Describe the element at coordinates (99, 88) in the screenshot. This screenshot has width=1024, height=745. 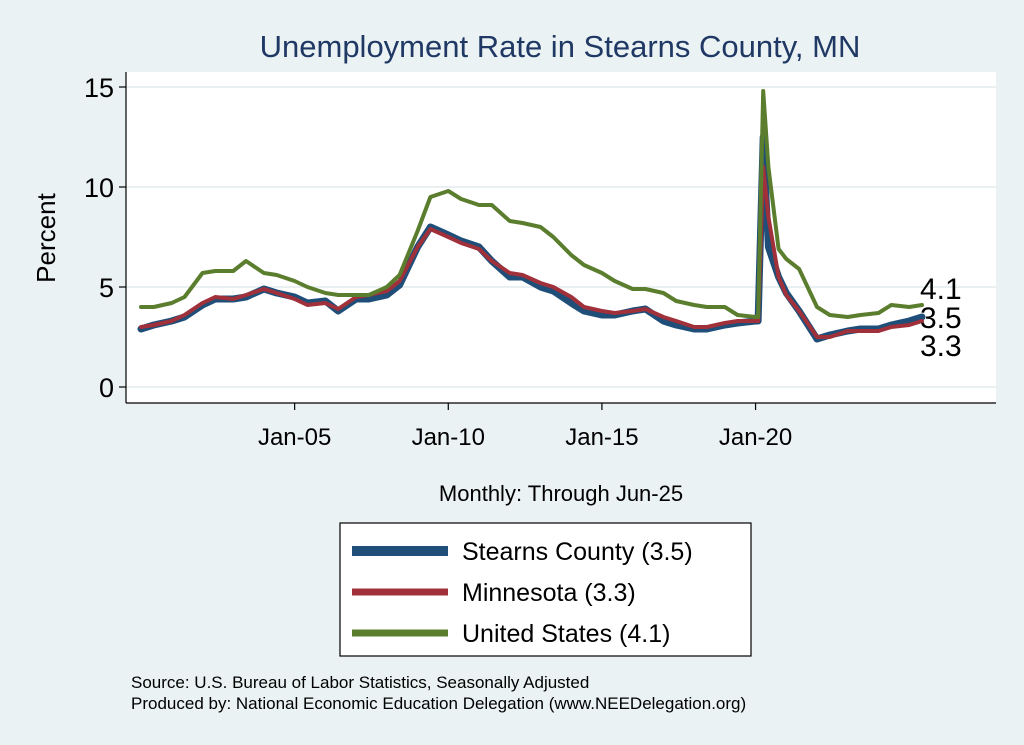
I see `y-tick-label: 15` at that location.